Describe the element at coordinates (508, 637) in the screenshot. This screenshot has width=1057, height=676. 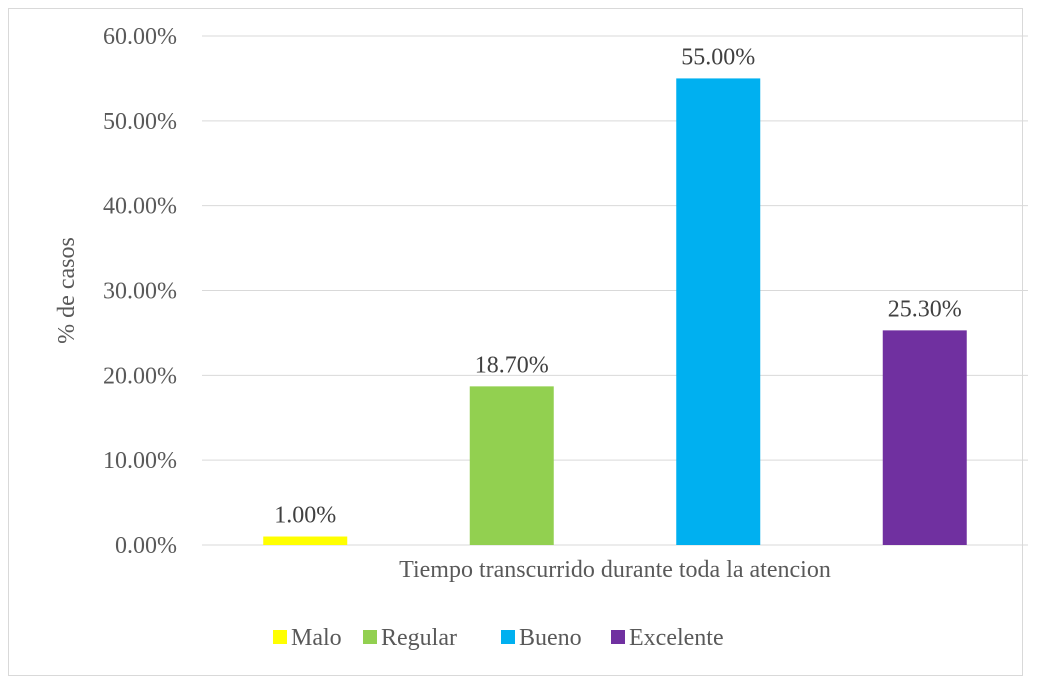
I see `legend-swatch-bueno` at that location.